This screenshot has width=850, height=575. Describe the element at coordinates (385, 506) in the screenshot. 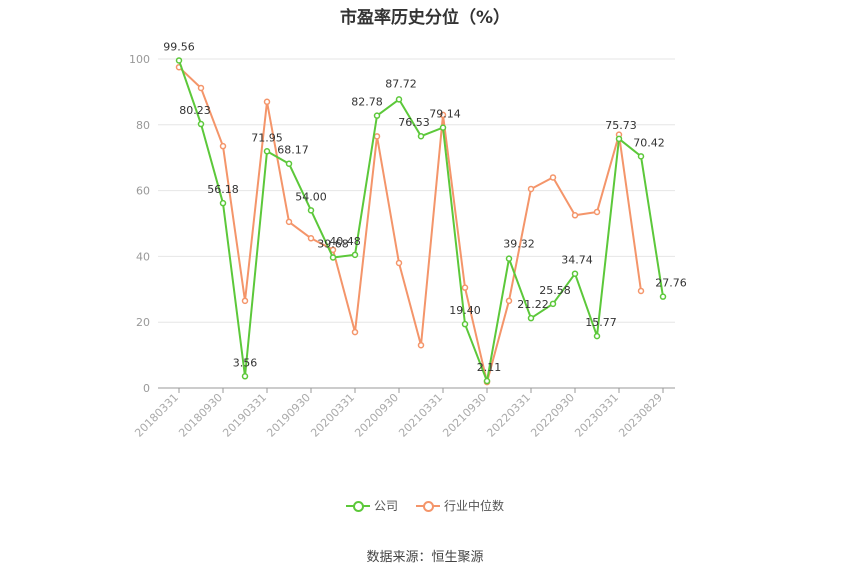

I see `legend-label: 公司` at that location.